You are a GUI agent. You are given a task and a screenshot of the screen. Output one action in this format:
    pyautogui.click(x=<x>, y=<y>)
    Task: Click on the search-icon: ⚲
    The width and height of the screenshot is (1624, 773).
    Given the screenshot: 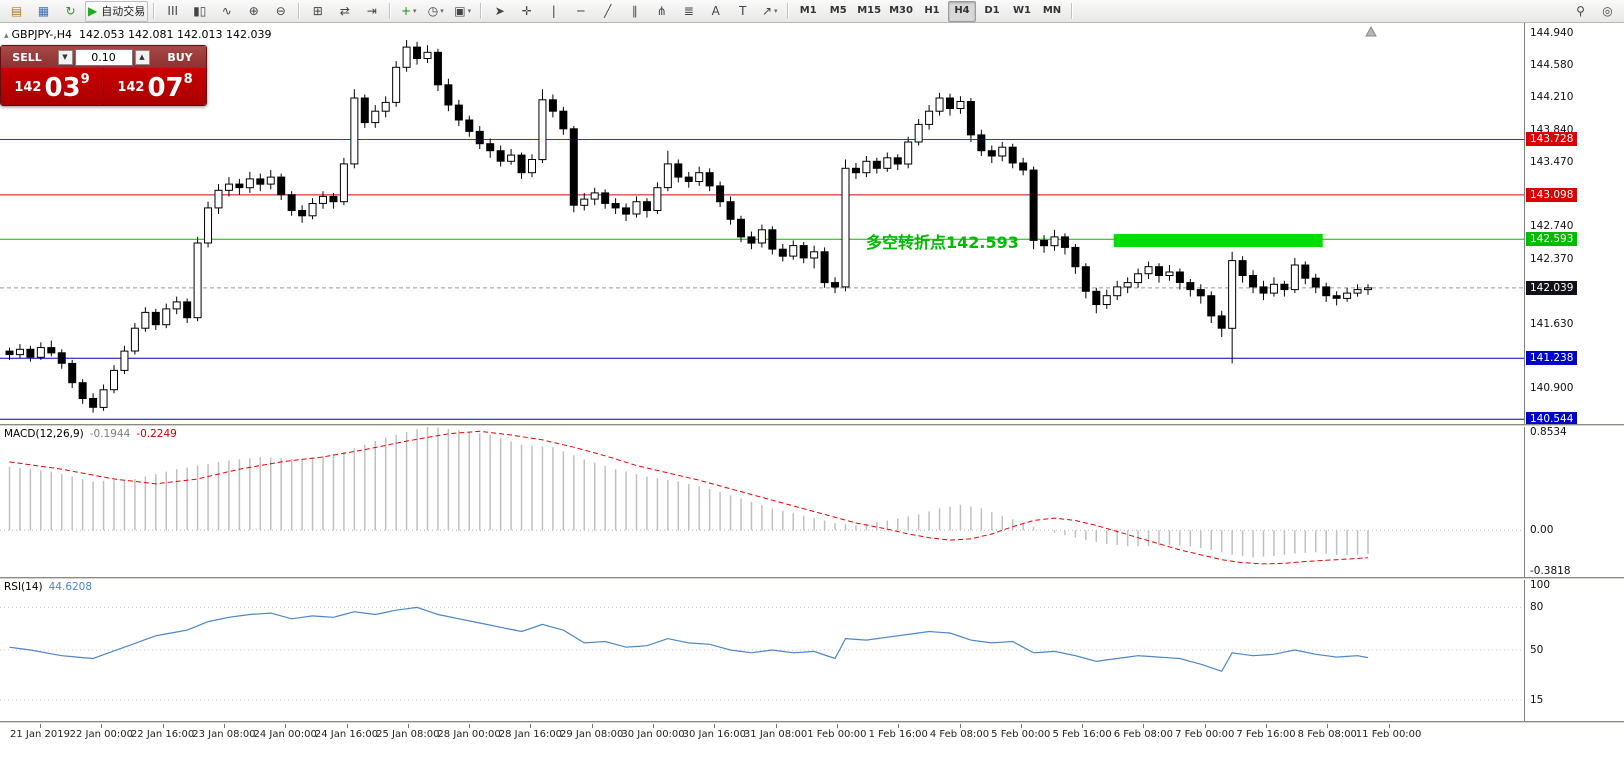 What is the action you would take?
    pyautogui.click(x=1580, y=11)
    